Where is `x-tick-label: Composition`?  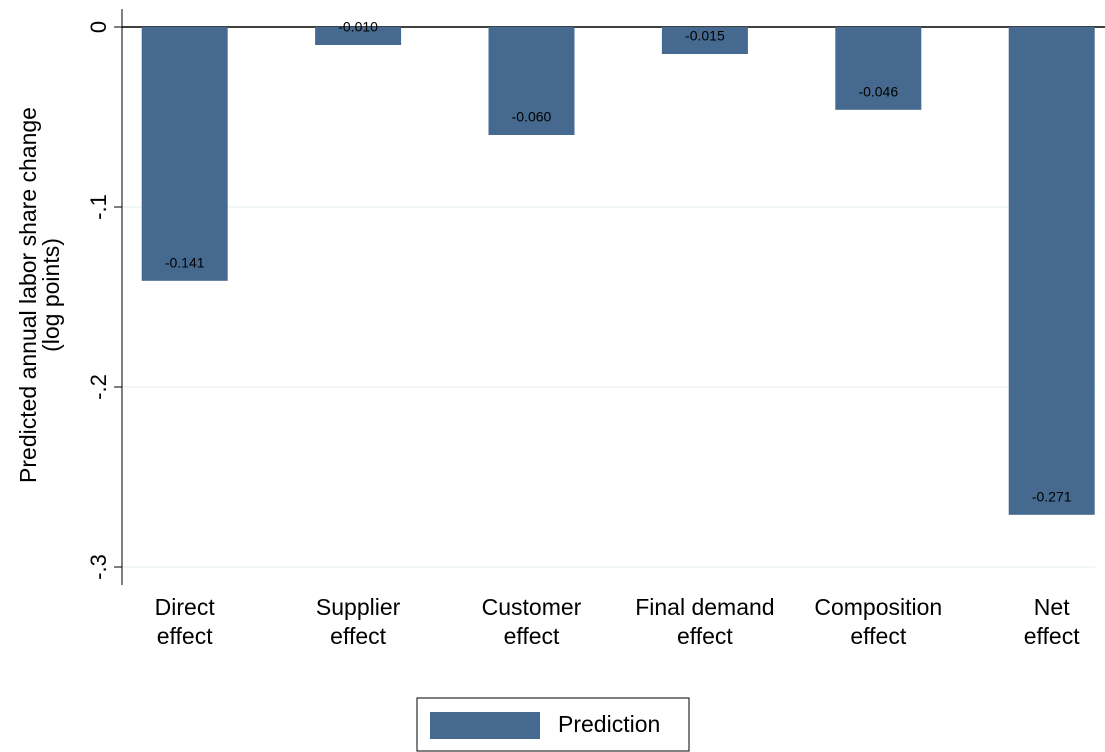
x-tick-label: Composition is located at coordinates (878, 607).